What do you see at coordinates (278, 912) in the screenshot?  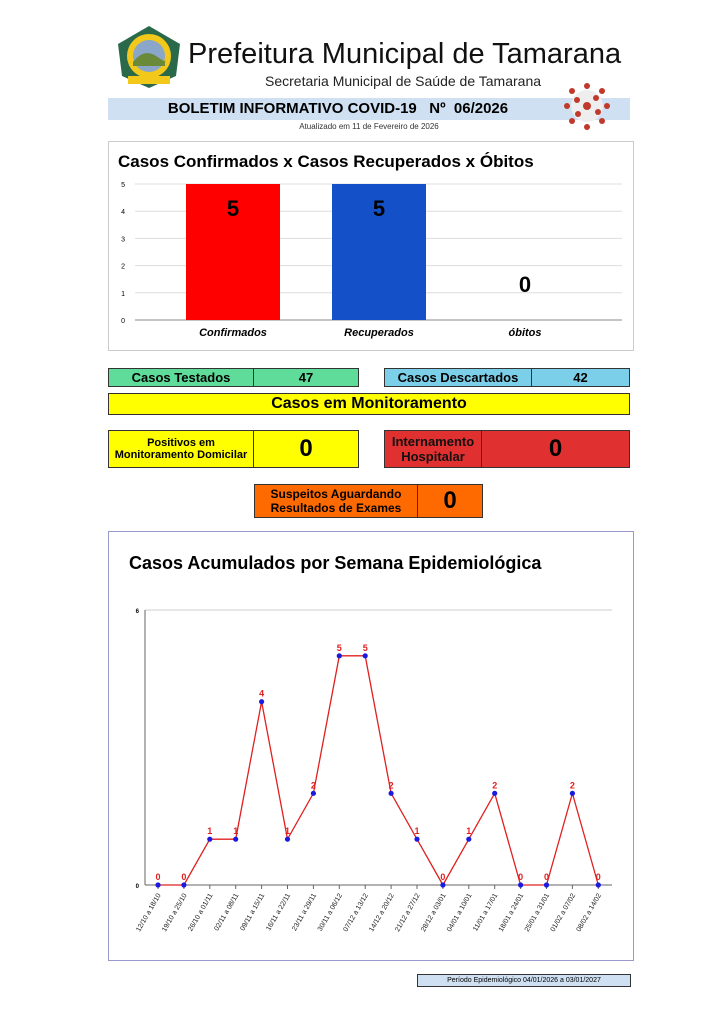 I see `x-tick-label: 16/11 a 22/11` at bounding box center [278, 912].